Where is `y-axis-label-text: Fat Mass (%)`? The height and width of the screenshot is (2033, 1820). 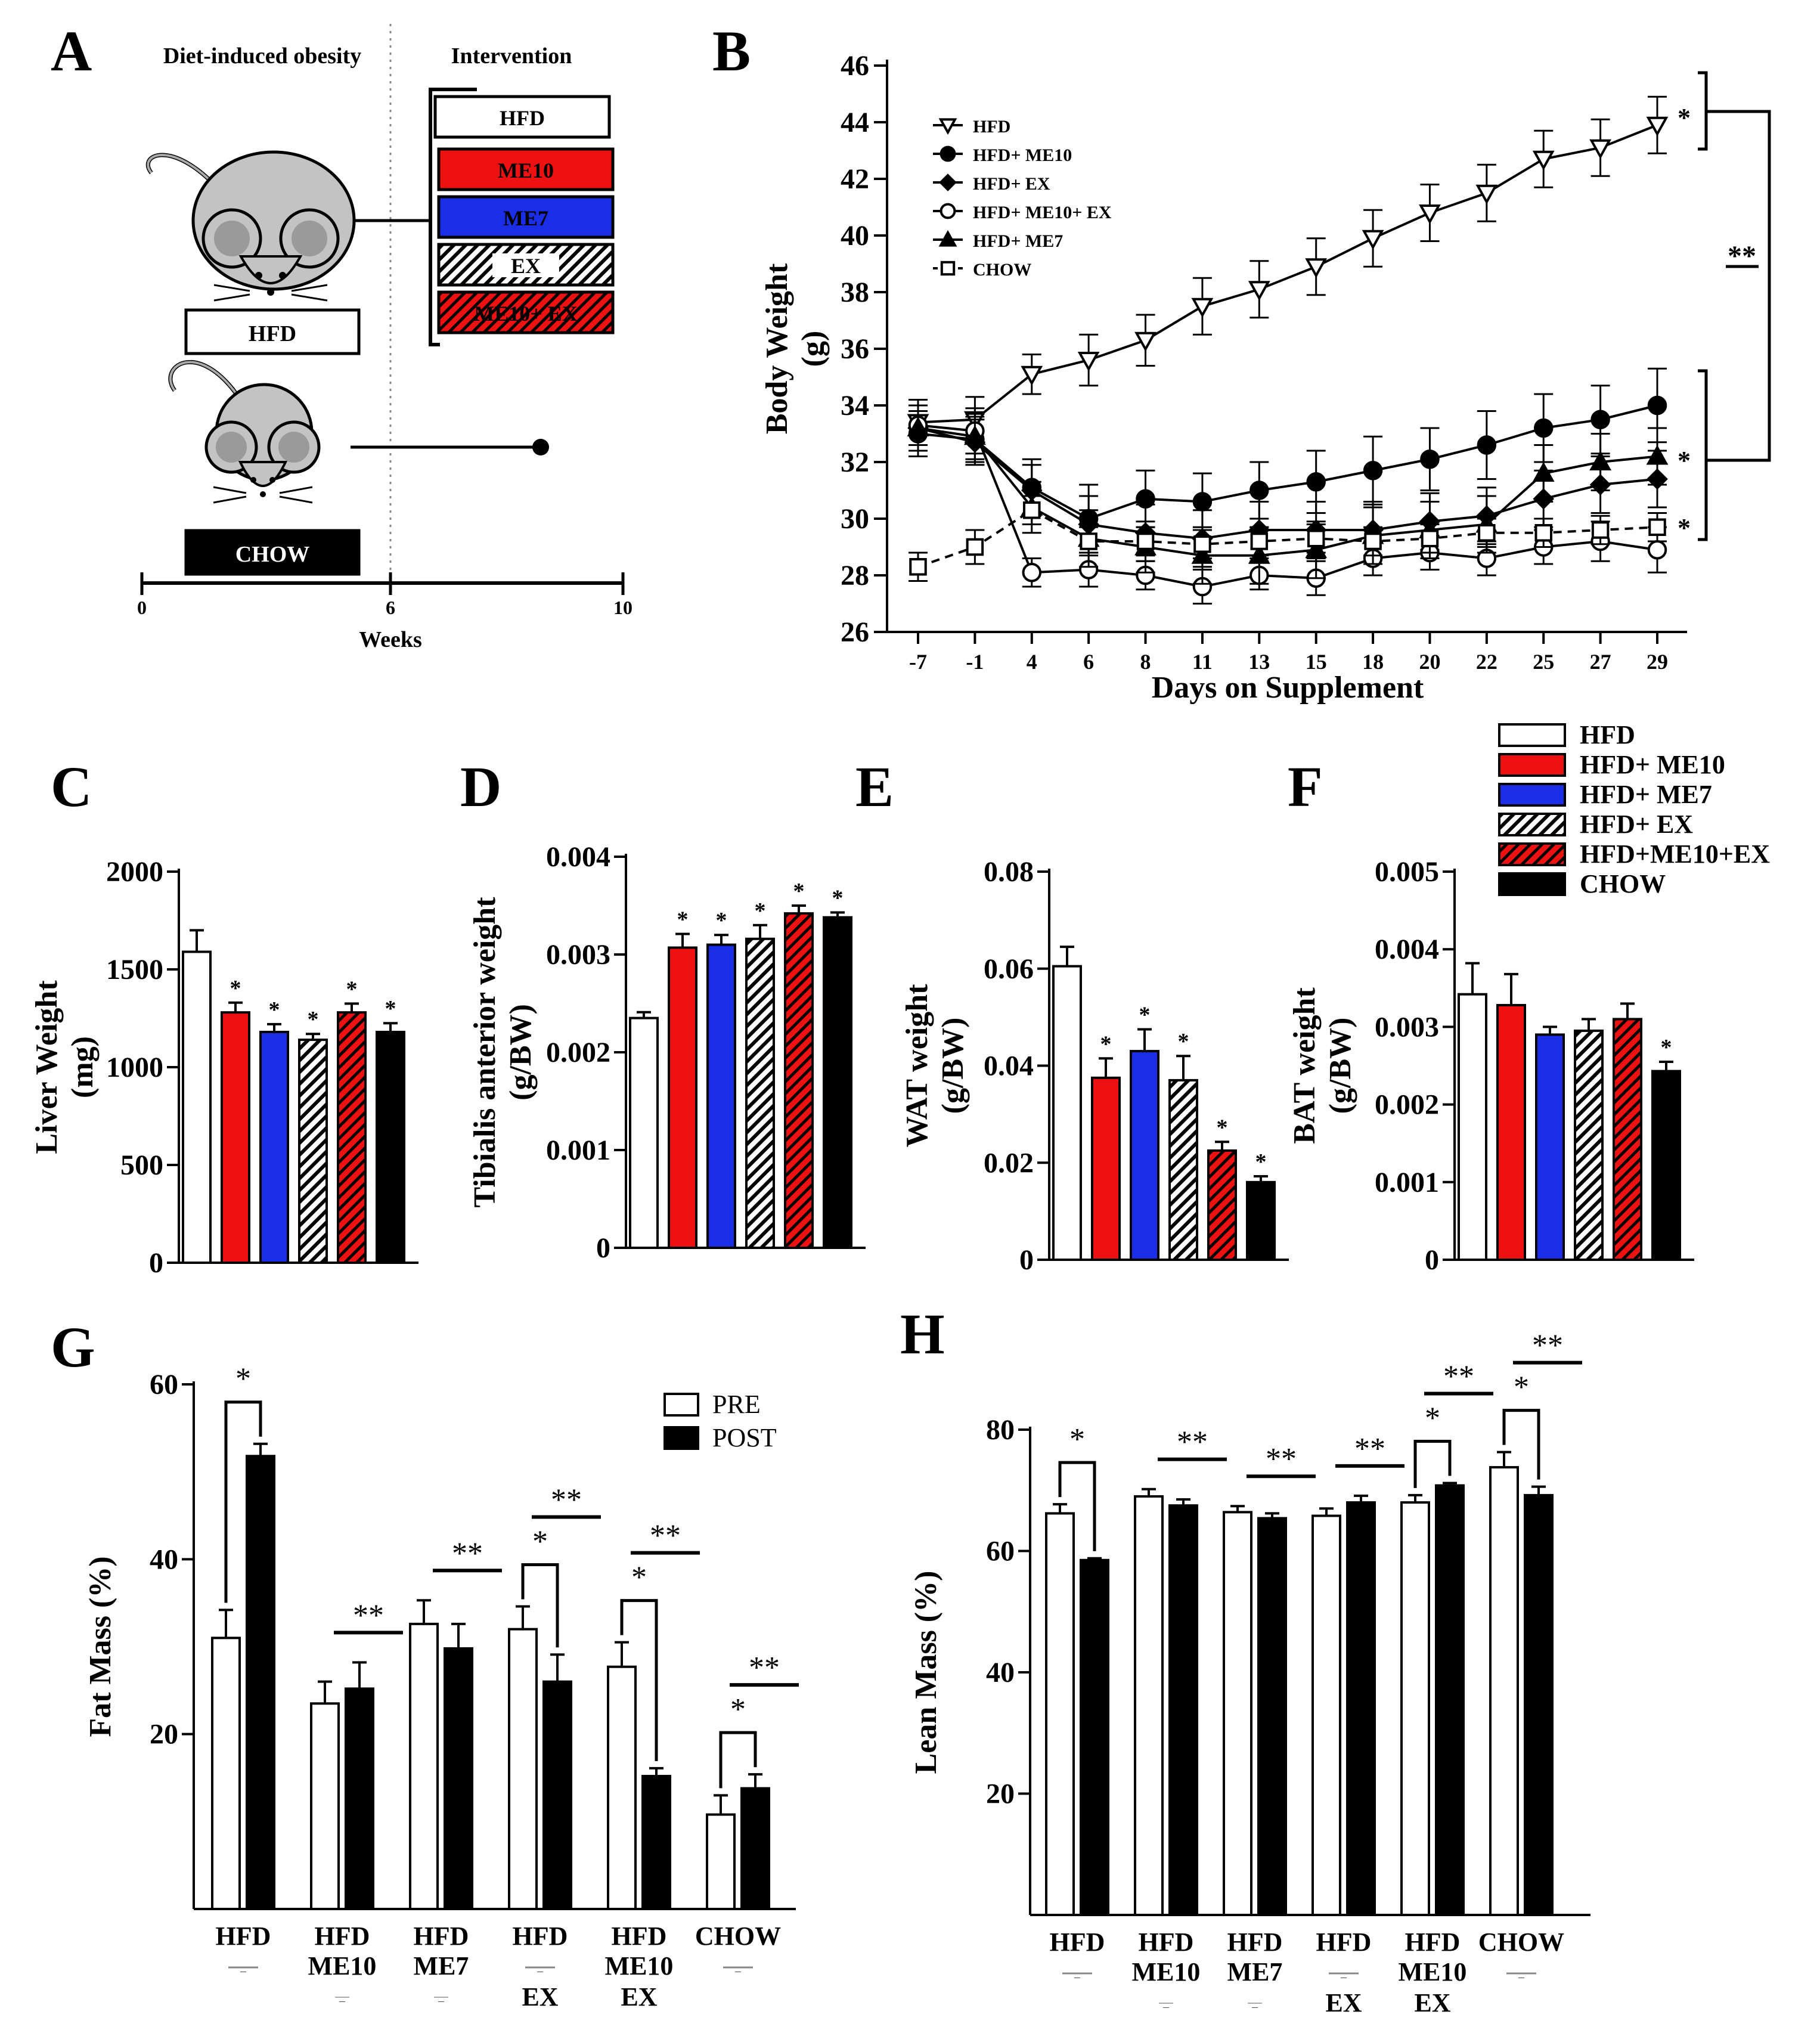
y-axis-label-text: Fat Mass (%) is located at coordinates (100, 1646).